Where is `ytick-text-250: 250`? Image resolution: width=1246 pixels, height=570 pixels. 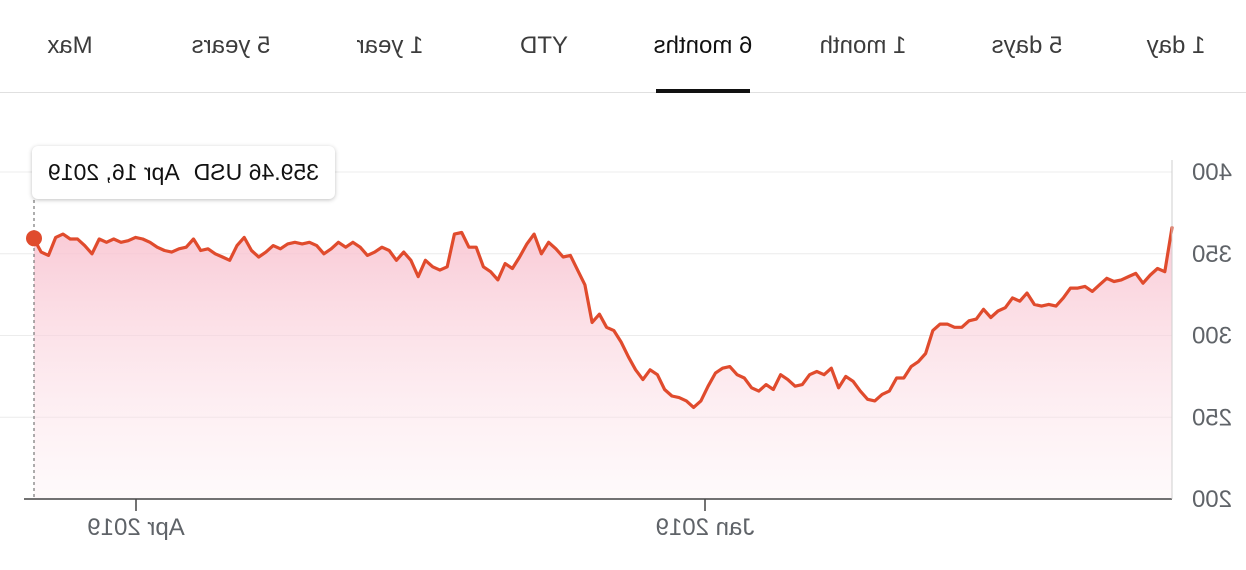 ytick-text-250: 250 is located at coordinates (1212, 417).